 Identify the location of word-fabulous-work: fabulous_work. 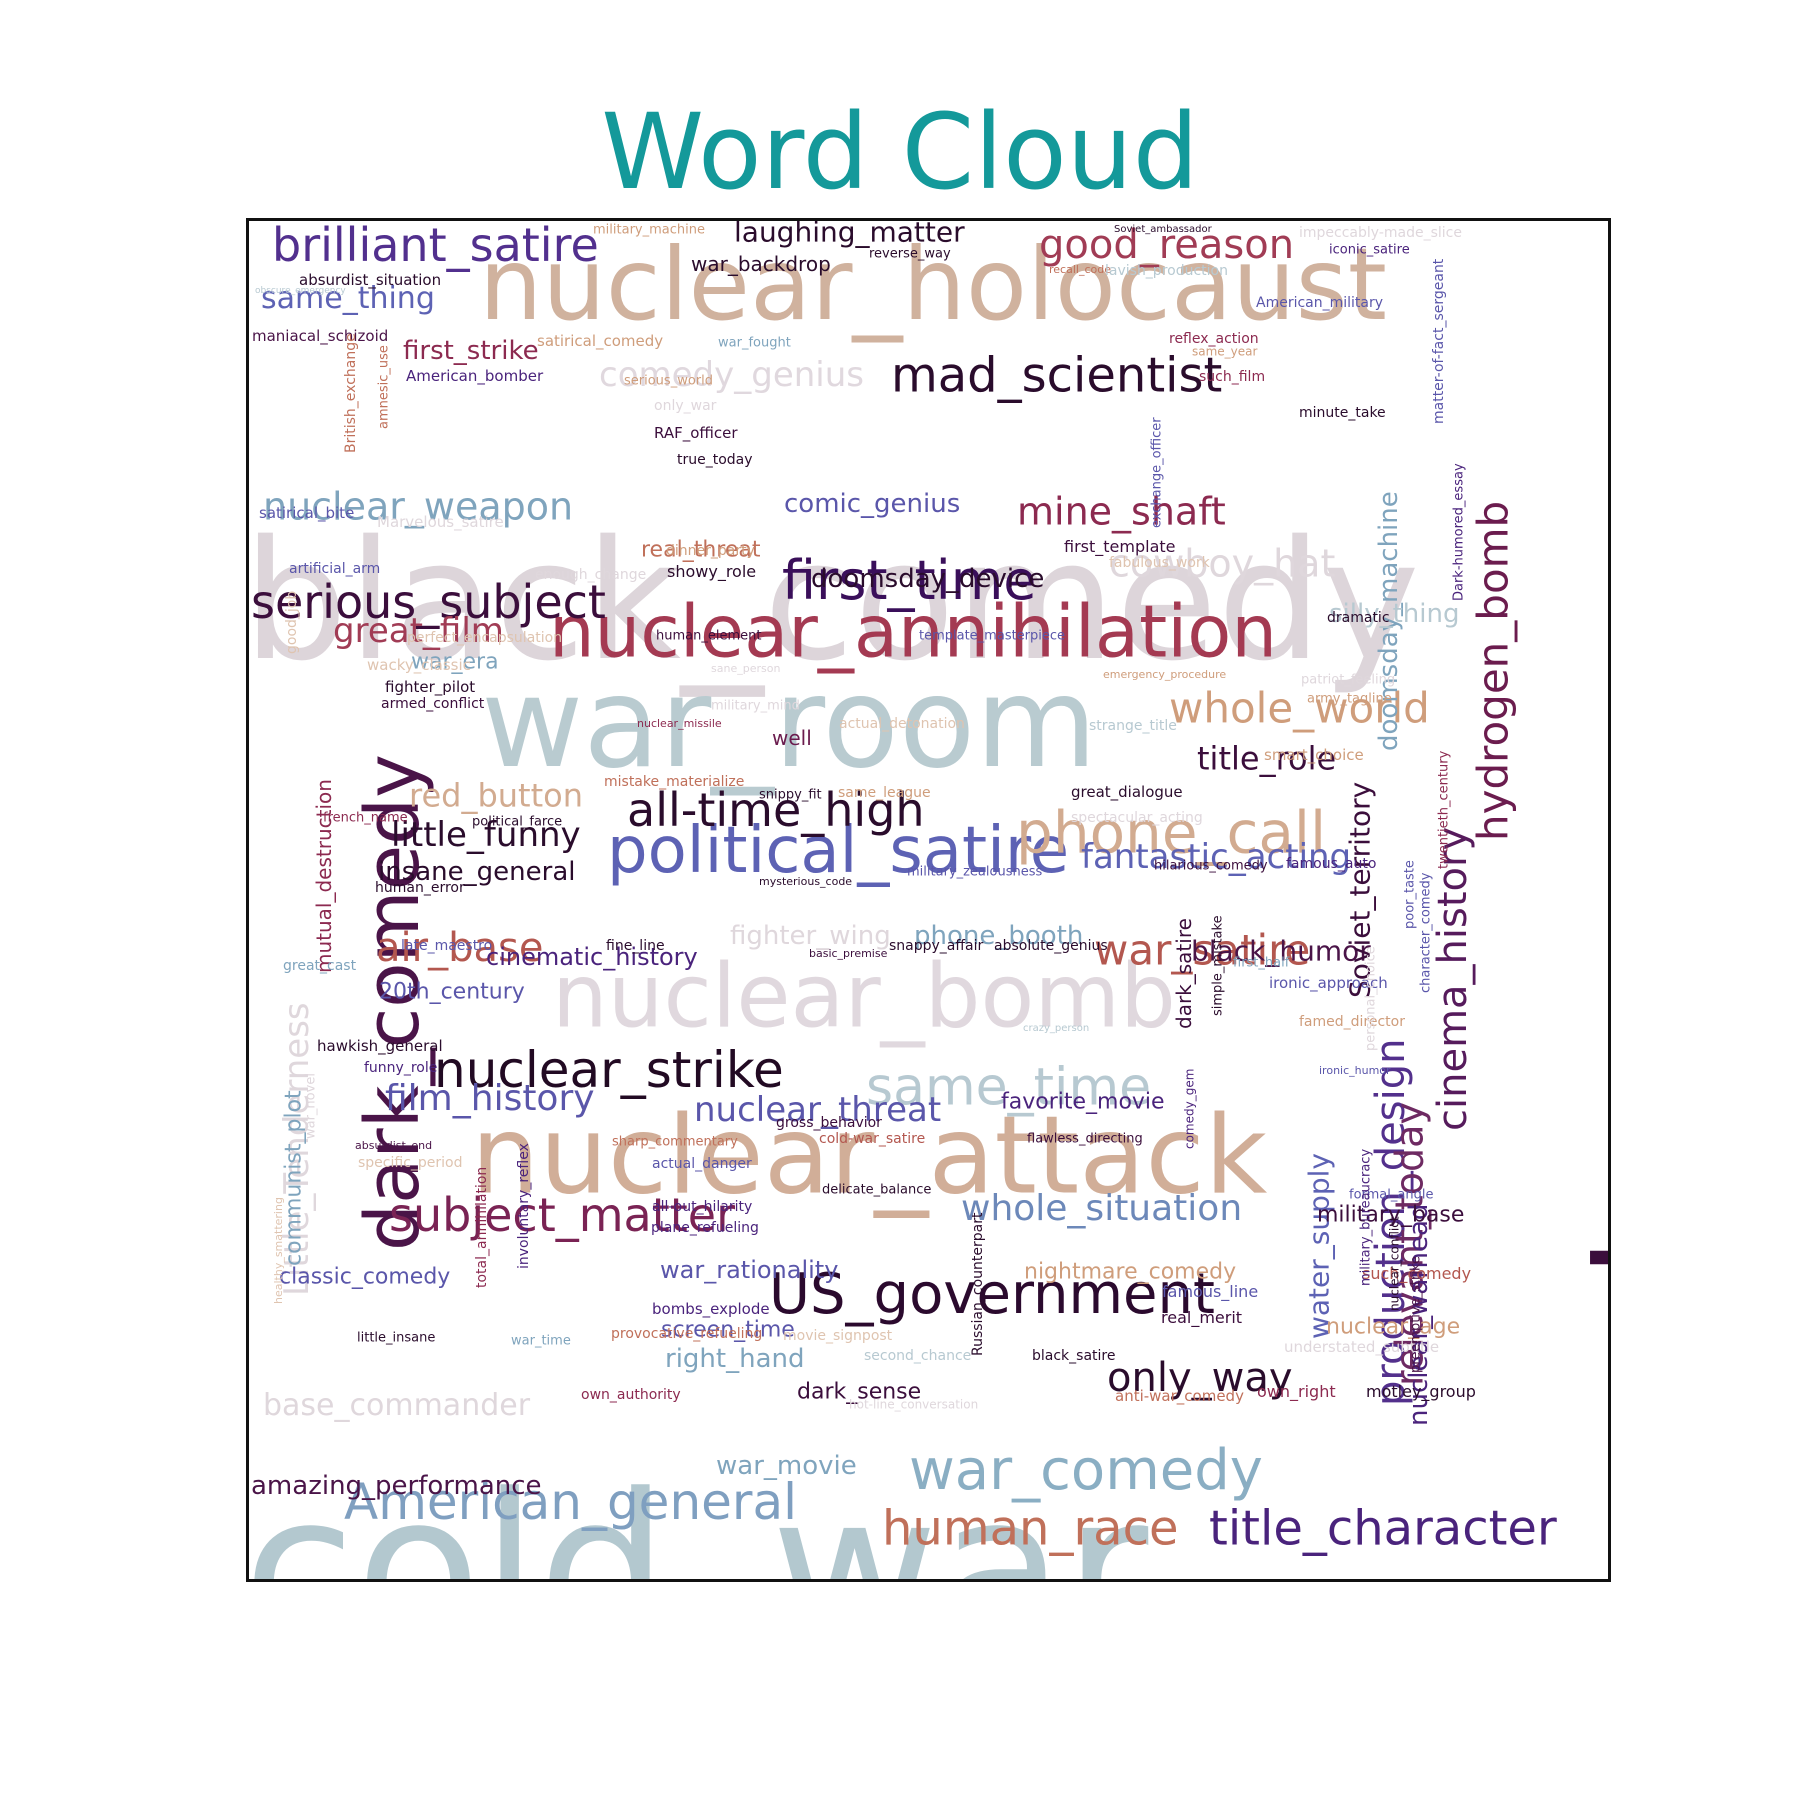
(1160, 563).